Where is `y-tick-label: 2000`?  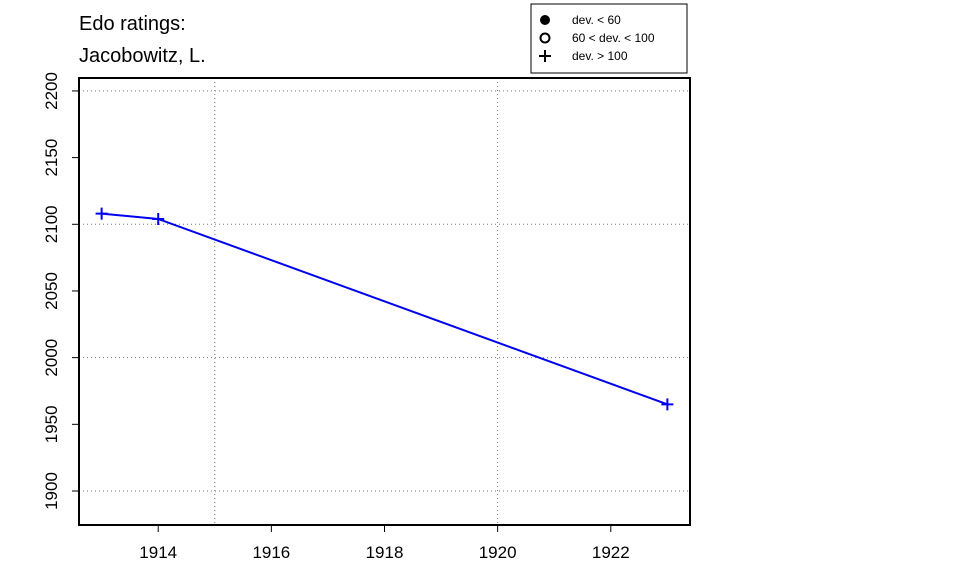 y-tick-label: 2000 is located at coordinates (51, 358).